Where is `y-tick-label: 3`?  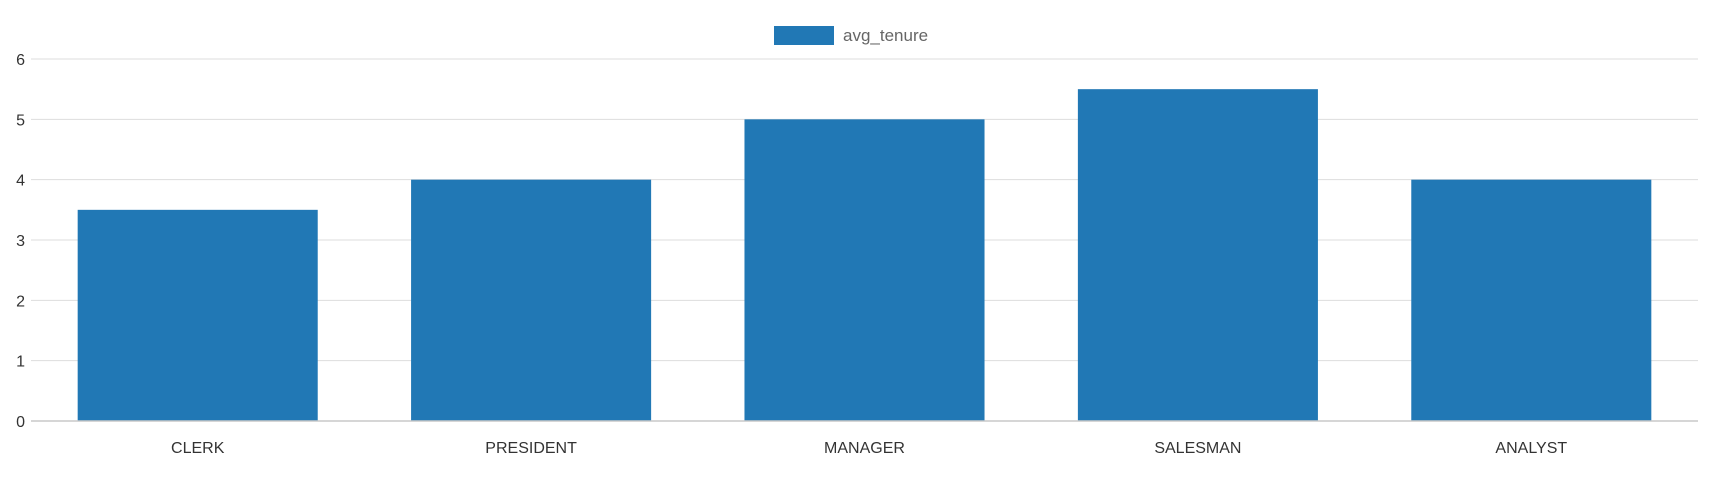
y-tick-label: 3 is located at coordinates (20, 241).